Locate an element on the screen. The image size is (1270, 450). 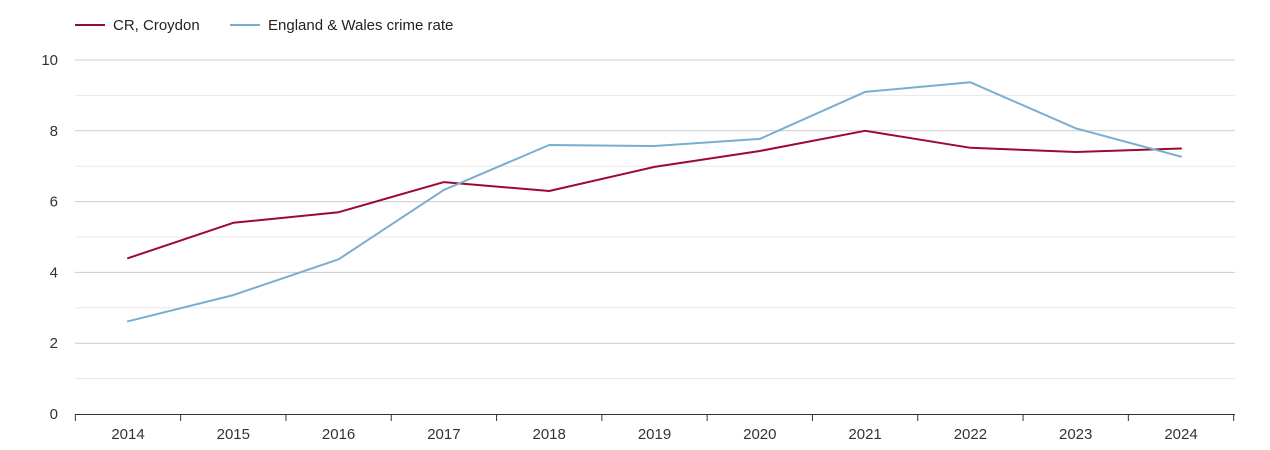
y-tick-label: 8 is located at coordinates (54, 131).